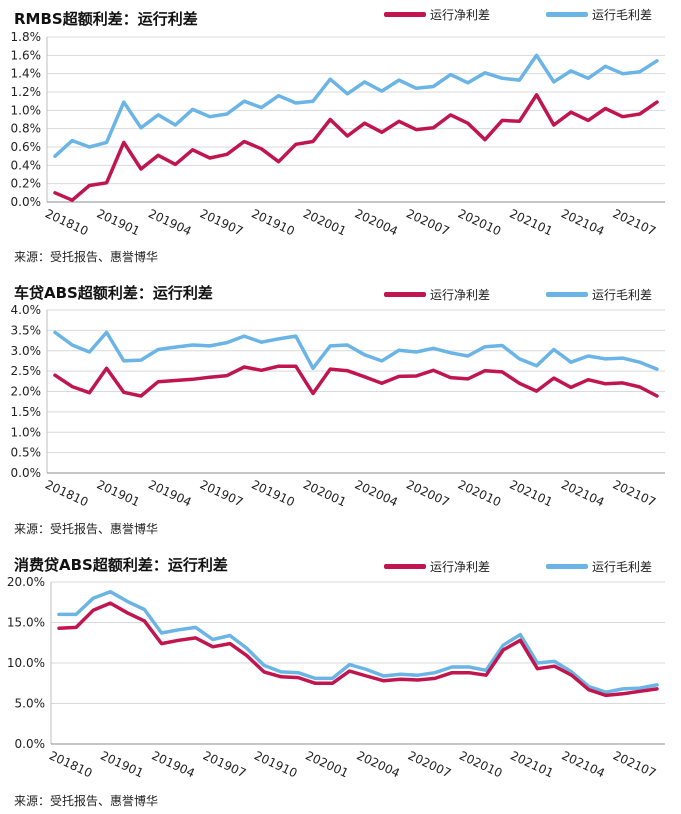 This screenshot has width=681, height=814. Describe the element at coordinates (26, 453) in the screenshot. I see `y-tick-label: 0.5%` at that location.